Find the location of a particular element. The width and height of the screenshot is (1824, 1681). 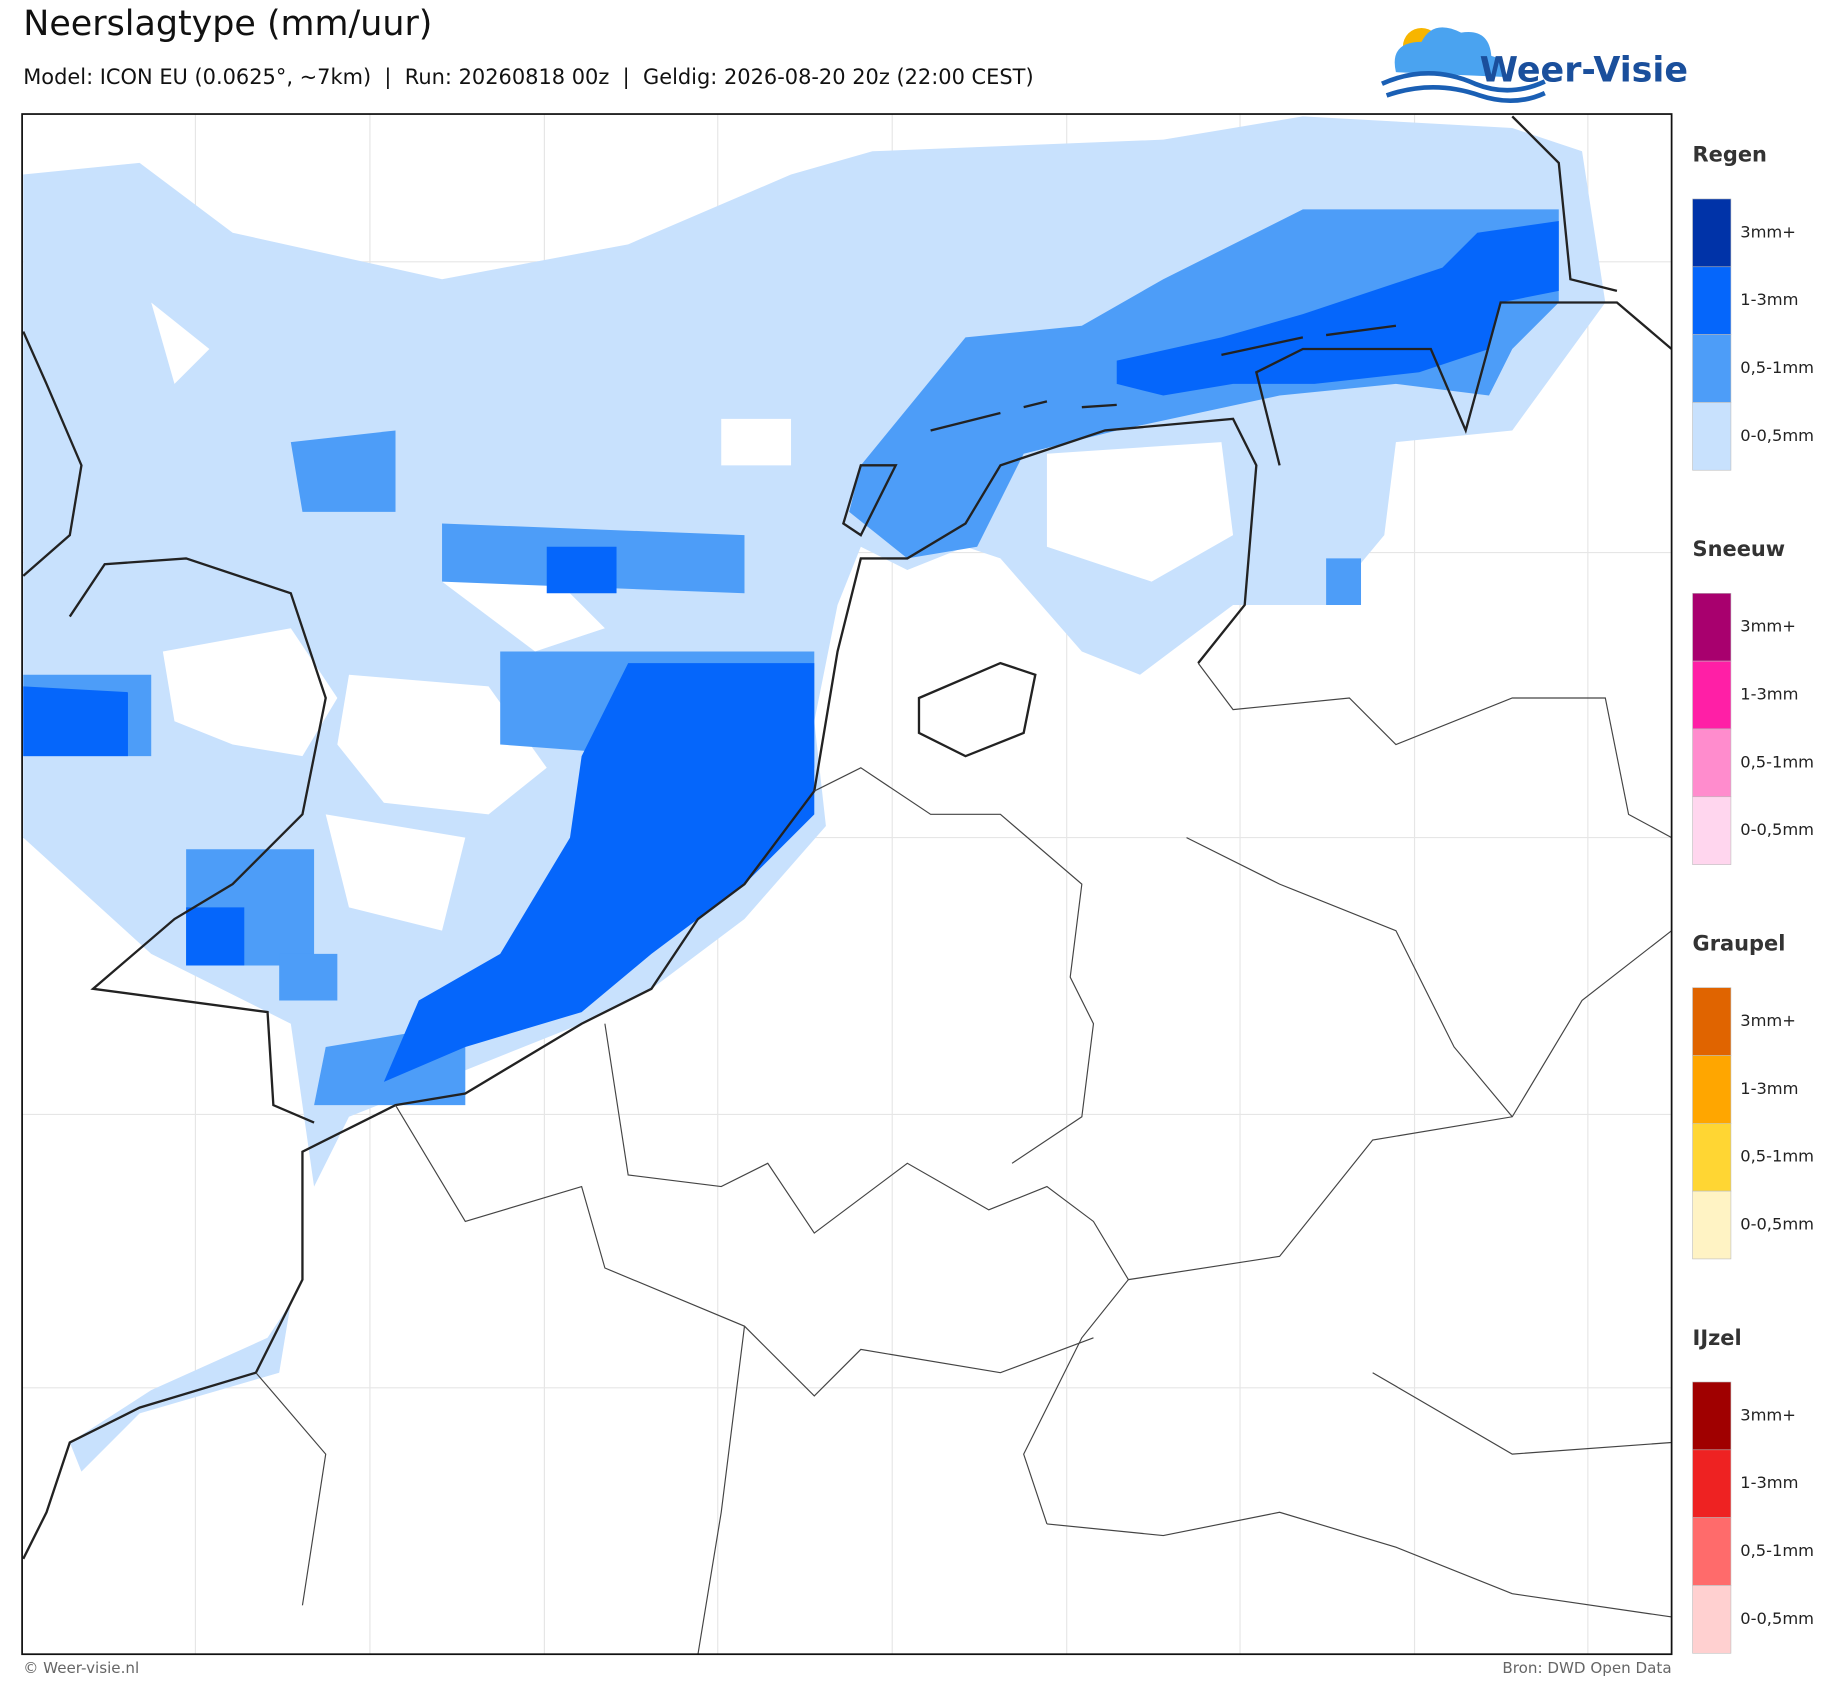

logo-waves is located at coordinates (1463, 87).